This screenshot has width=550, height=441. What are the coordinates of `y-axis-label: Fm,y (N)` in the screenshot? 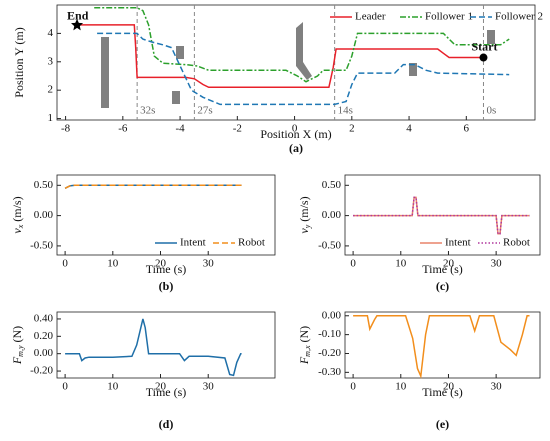 It's located at (17, 345).